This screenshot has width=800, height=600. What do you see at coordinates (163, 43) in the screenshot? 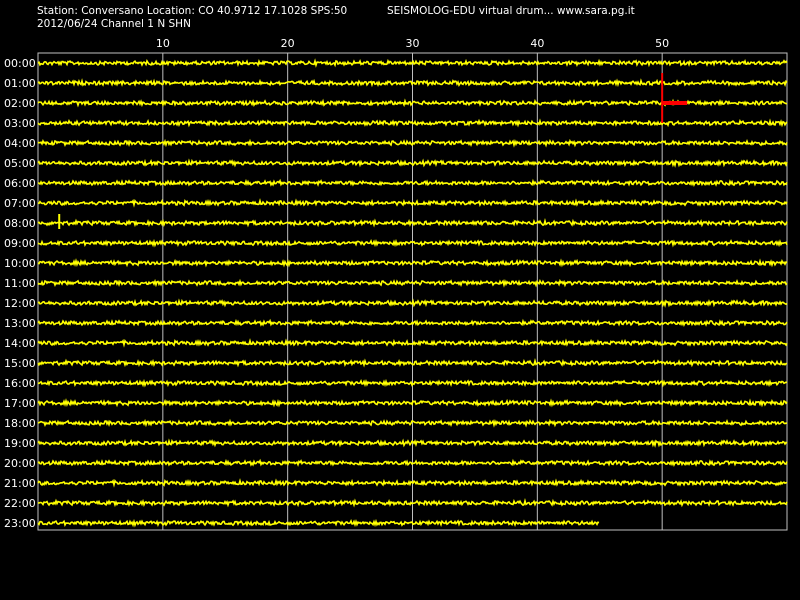
I see `x-tick-label: 10` at bounding box center [163, 43].